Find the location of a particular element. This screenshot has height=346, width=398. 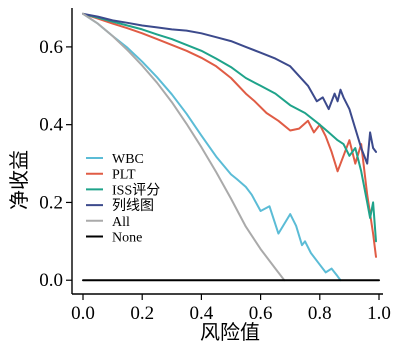

legend-label-3: 列线图 is located at coordinates (133, 206).